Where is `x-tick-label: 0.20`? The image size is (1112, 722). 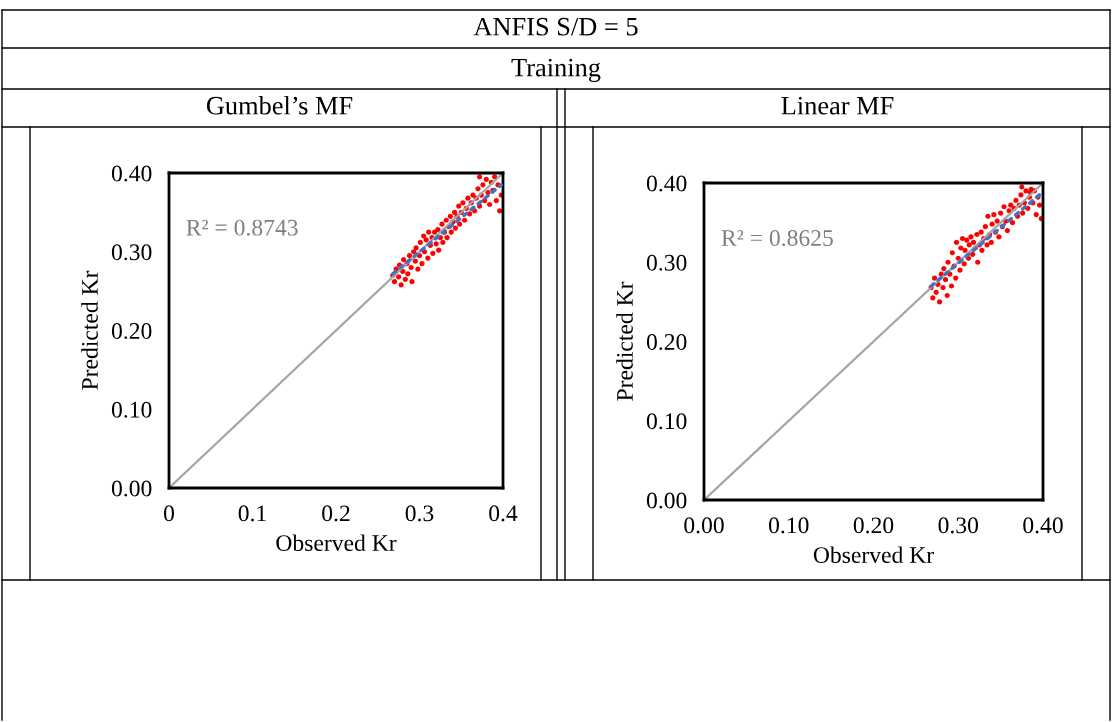 x-tick-label: 0.20 is located at coordinates (873, 525).